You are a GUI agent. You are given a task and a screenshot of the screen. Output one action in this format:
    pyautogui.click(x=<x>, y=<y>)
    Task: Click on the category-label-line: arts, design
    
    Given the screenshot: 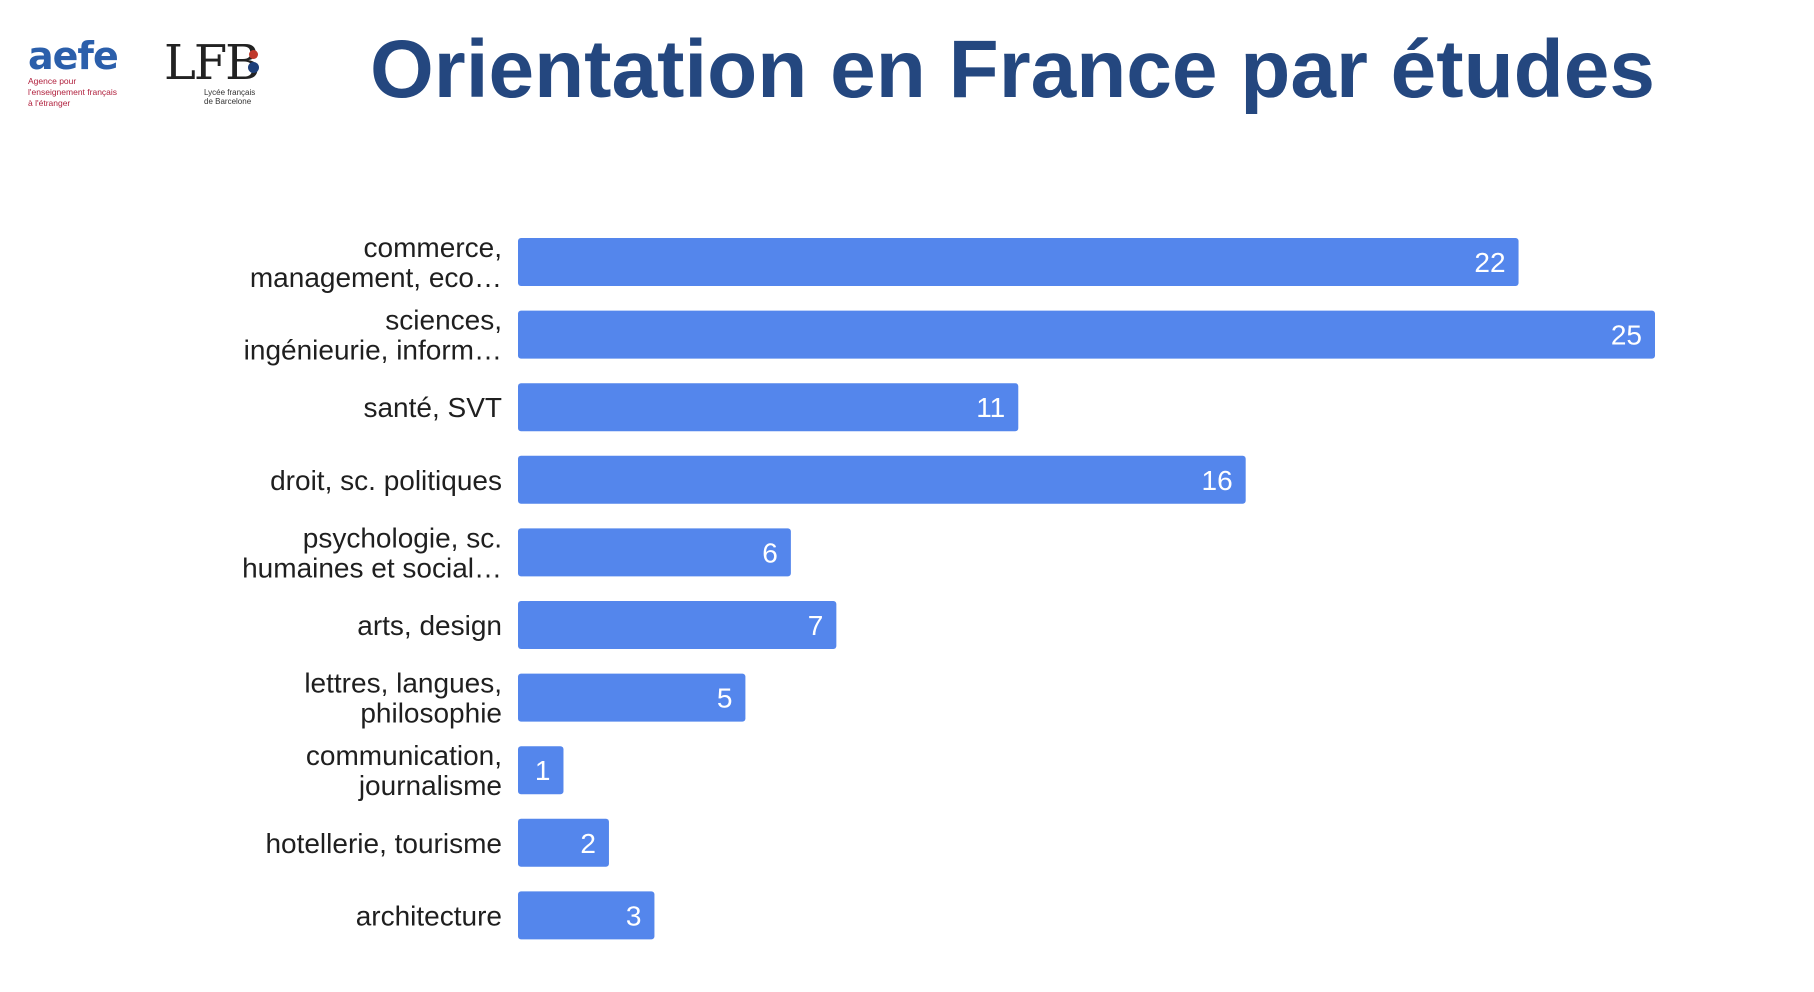 What is the action you would take?
    pyautogui.click(x=429, y=625)
    